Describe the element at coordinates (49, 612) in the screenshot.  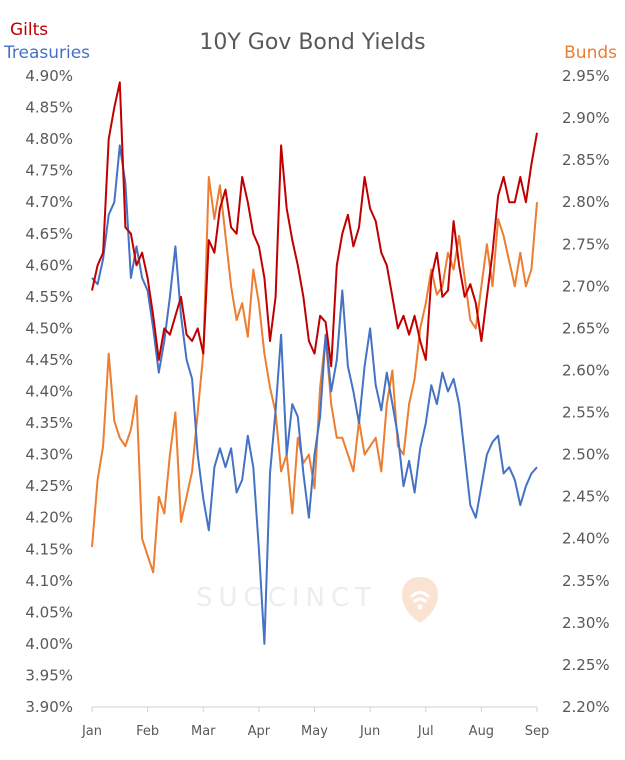
I see `left-tick-label: 4.05%` at that location.